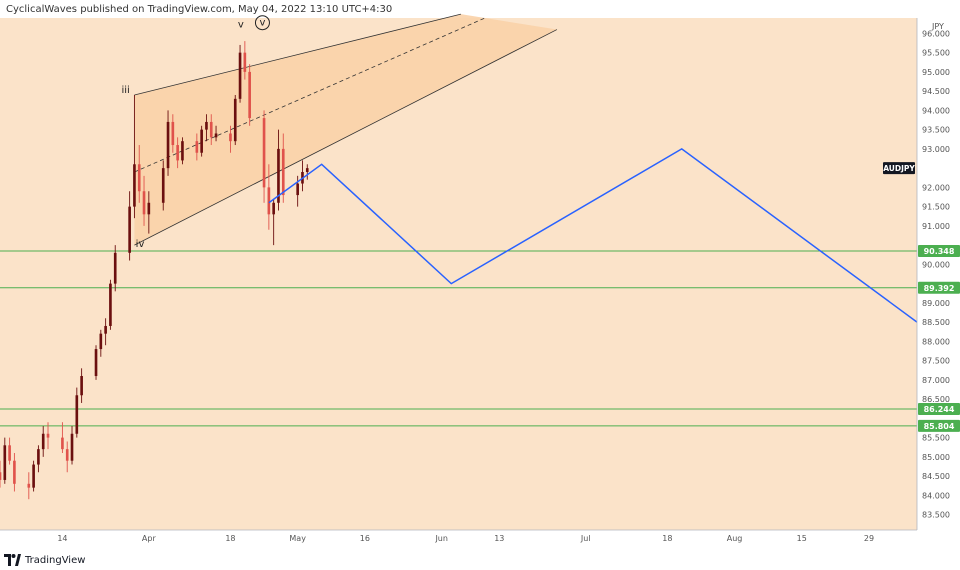  Describe the element at coordinates (936, 476) in the screenshot. I see `price-tick-label: 84.500` at that location.